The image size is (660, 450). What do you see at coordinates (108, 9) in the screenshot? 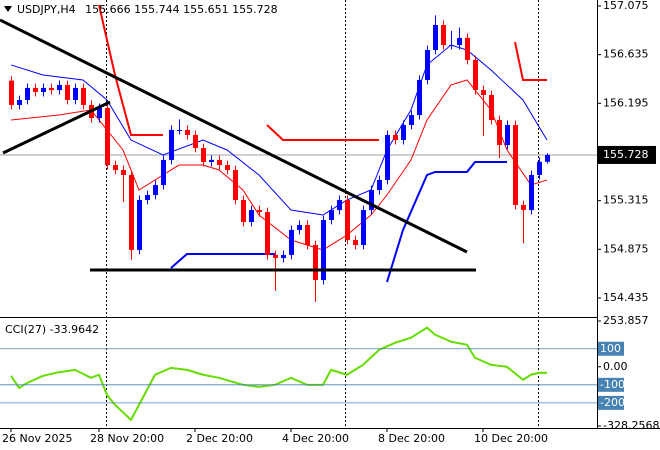
I see `ohlc-open: 155.666` at bounding box center [108, 9].